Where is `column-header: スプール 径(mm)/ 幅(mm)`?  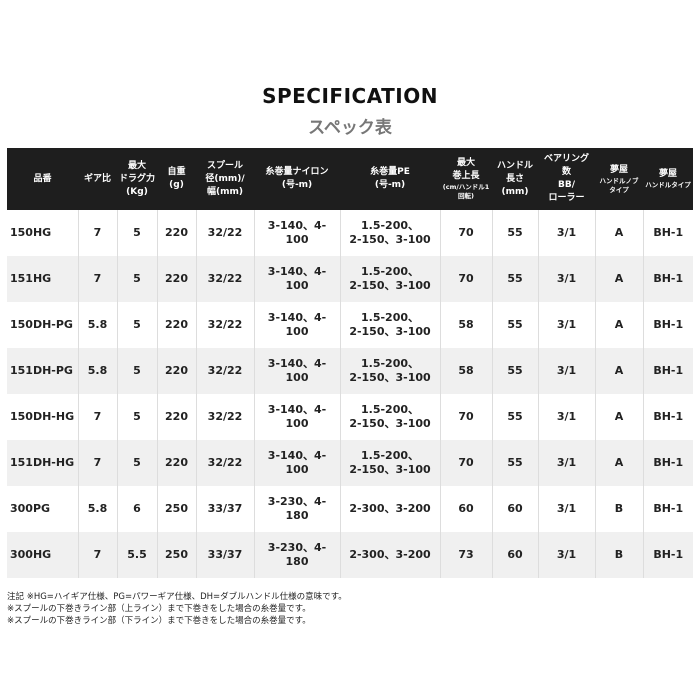
column-header: スプール 径(mm)/ 幅(mm) is located at coordinates (225, 179).